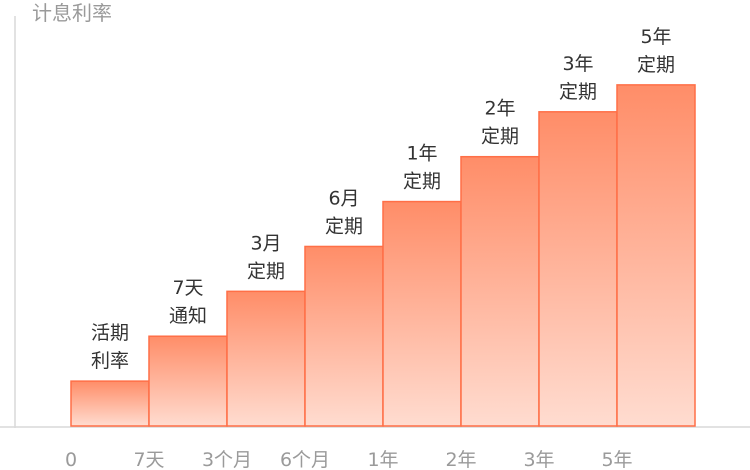 This screenshot has width=750, height=470. What do you see at coordinates (422, 182) in the screenshot?
I see `bar-label-5-line-2: 定期` at bounding box center [422, 182].